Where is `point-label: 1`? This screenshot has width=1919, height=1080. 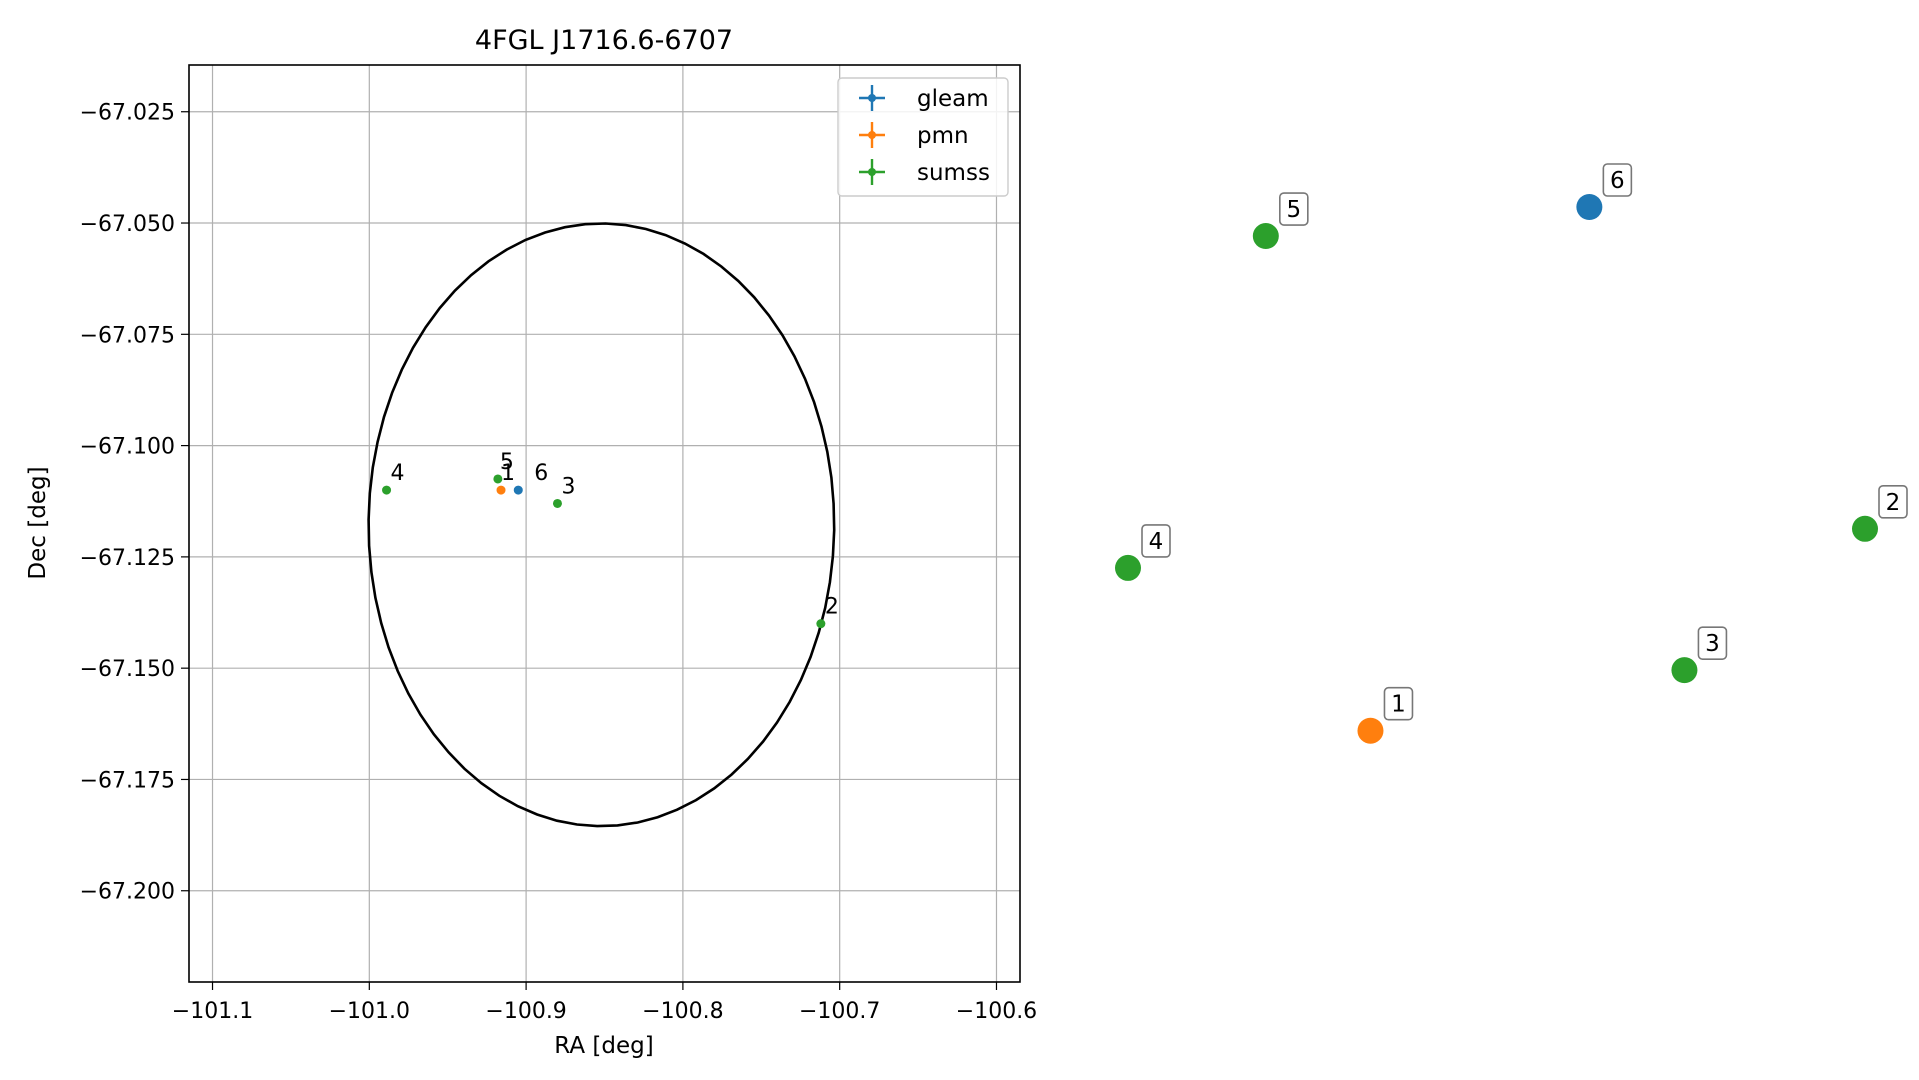 point-label: 1 is located at coordinates (508, 473).